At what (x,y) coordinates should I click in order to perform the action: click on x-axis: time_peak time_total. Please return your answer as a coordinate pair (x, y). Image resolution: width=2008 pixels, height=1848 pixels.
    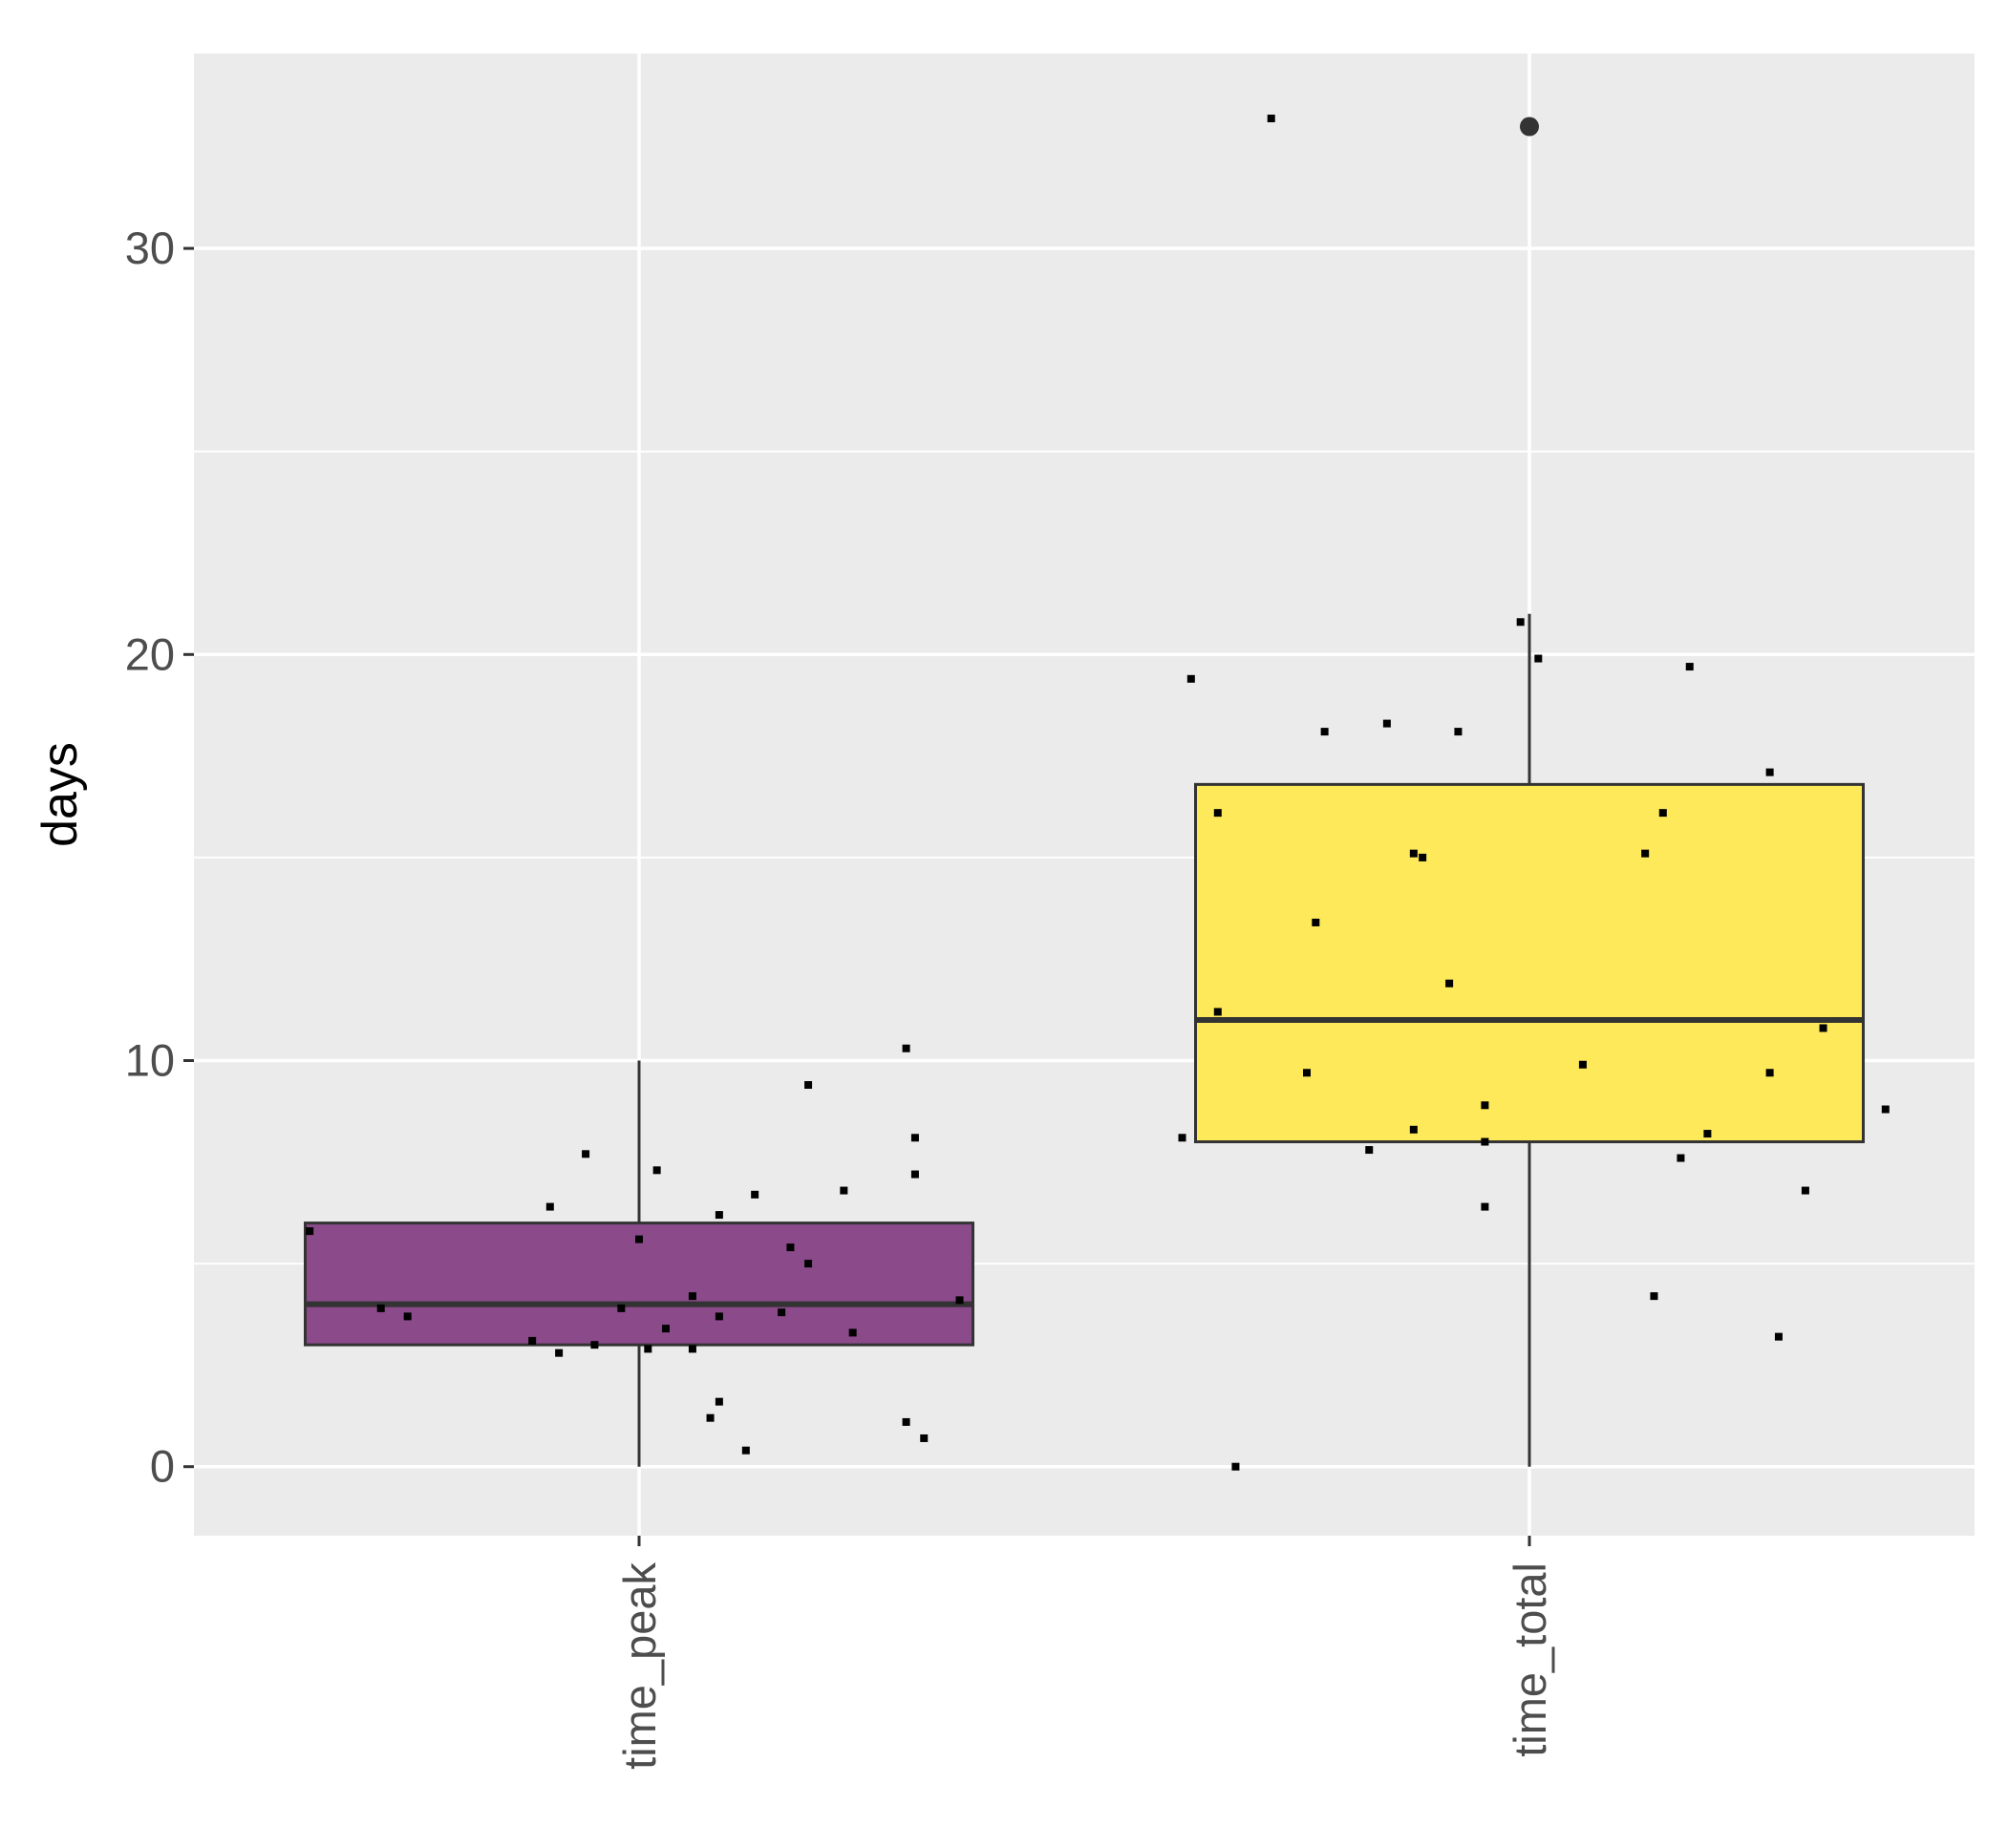
    Looking at the image, I should click on (1084, 1653).